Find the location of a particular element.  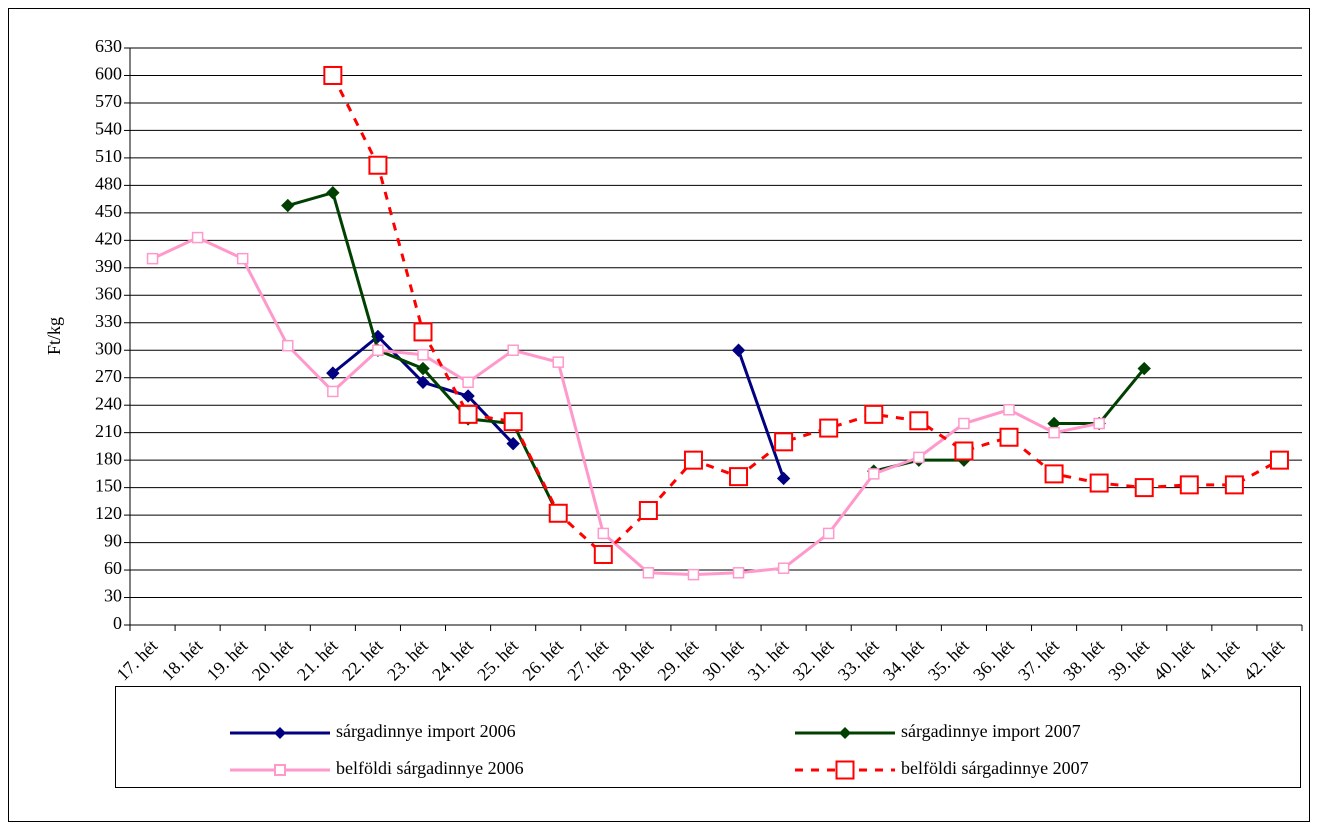

y-tick-label: 570 is located at coordinates (108, 101).